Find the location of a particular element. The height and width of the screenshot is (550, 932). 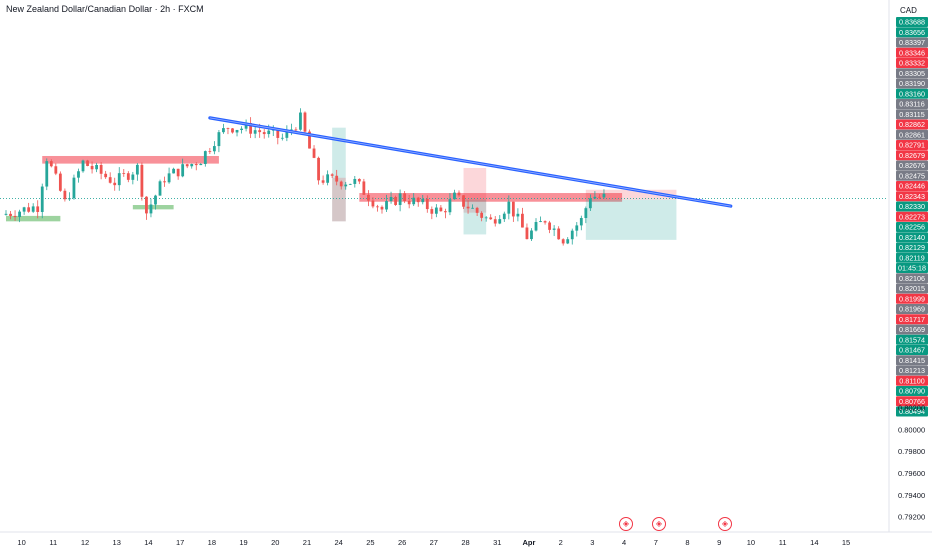

price-tag: 0.82446 is located at coordinates (912, 186).